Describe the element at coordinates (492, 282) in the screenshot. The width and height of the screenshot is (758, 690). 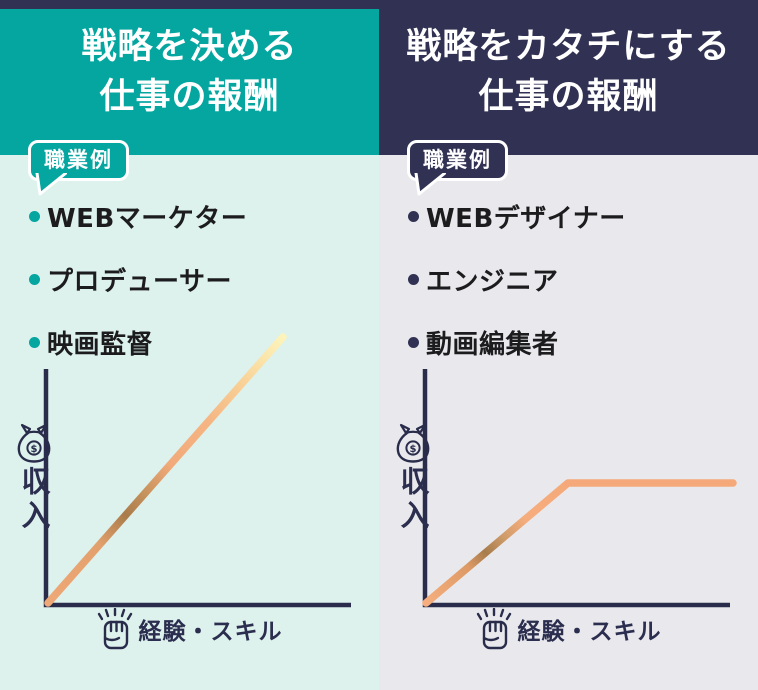
I see `job-label: エンジニア` at that location.